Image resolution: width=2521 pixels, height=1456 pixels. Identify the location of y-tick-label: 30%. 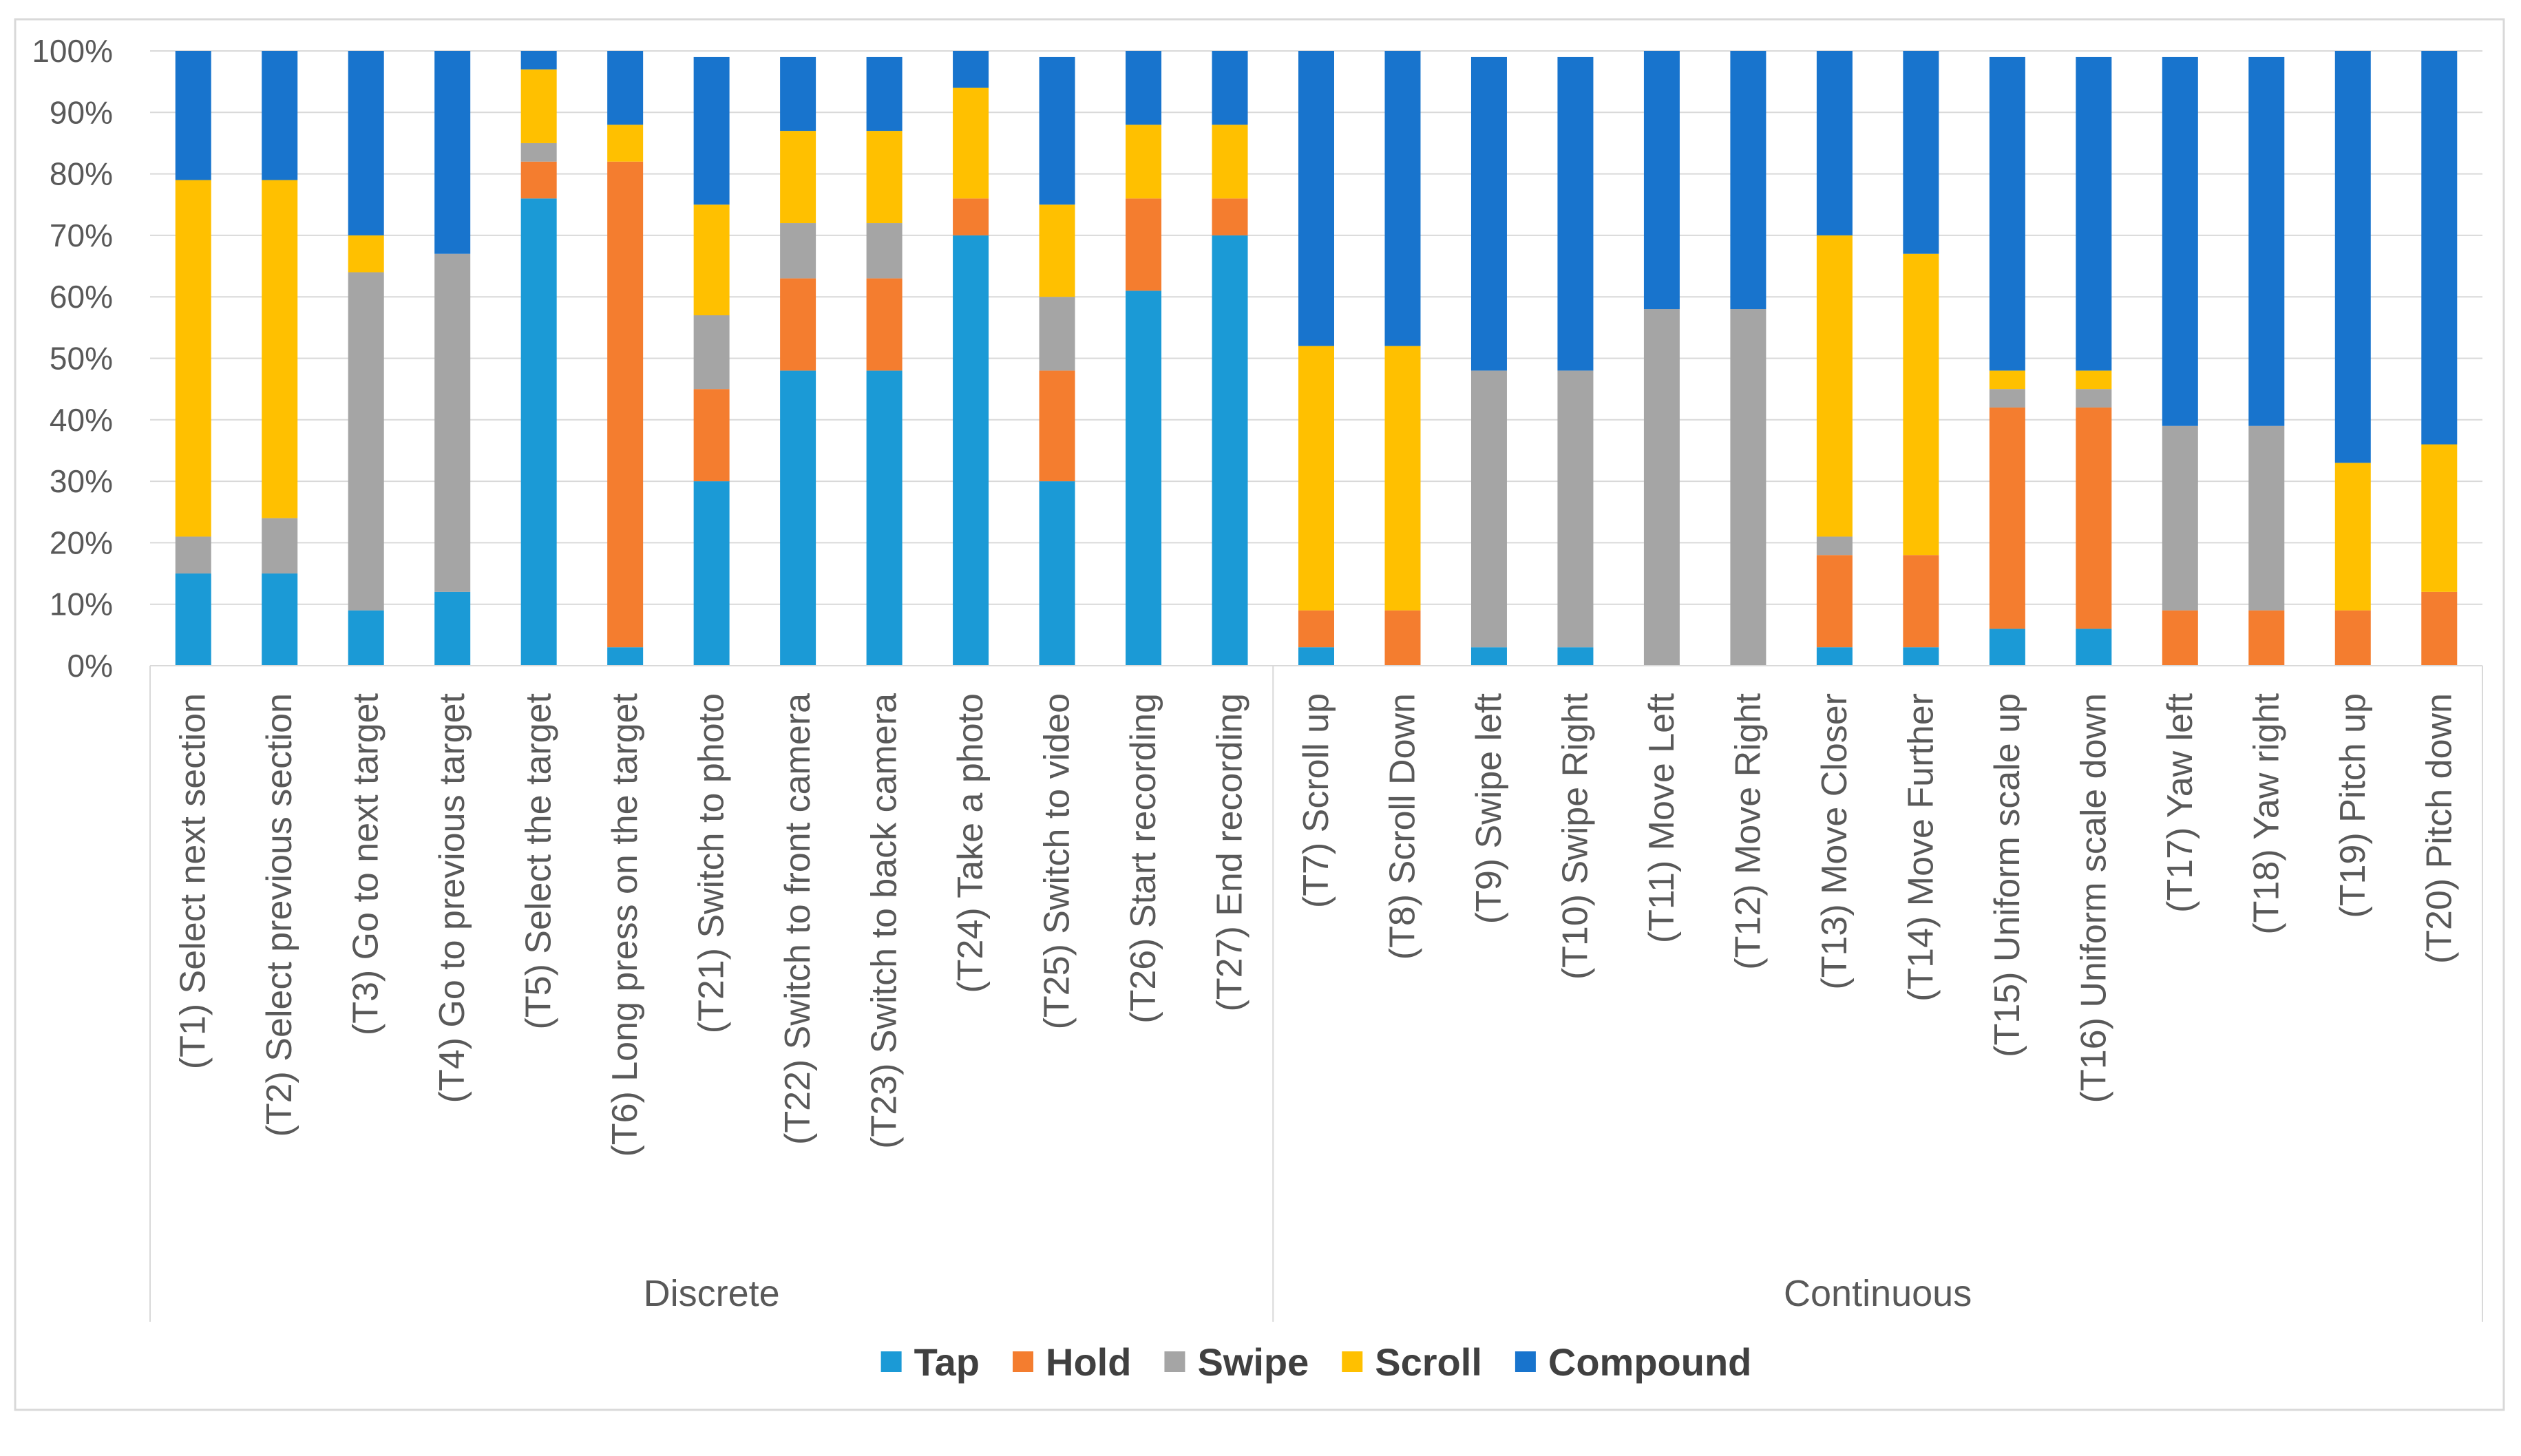
(81, 481).